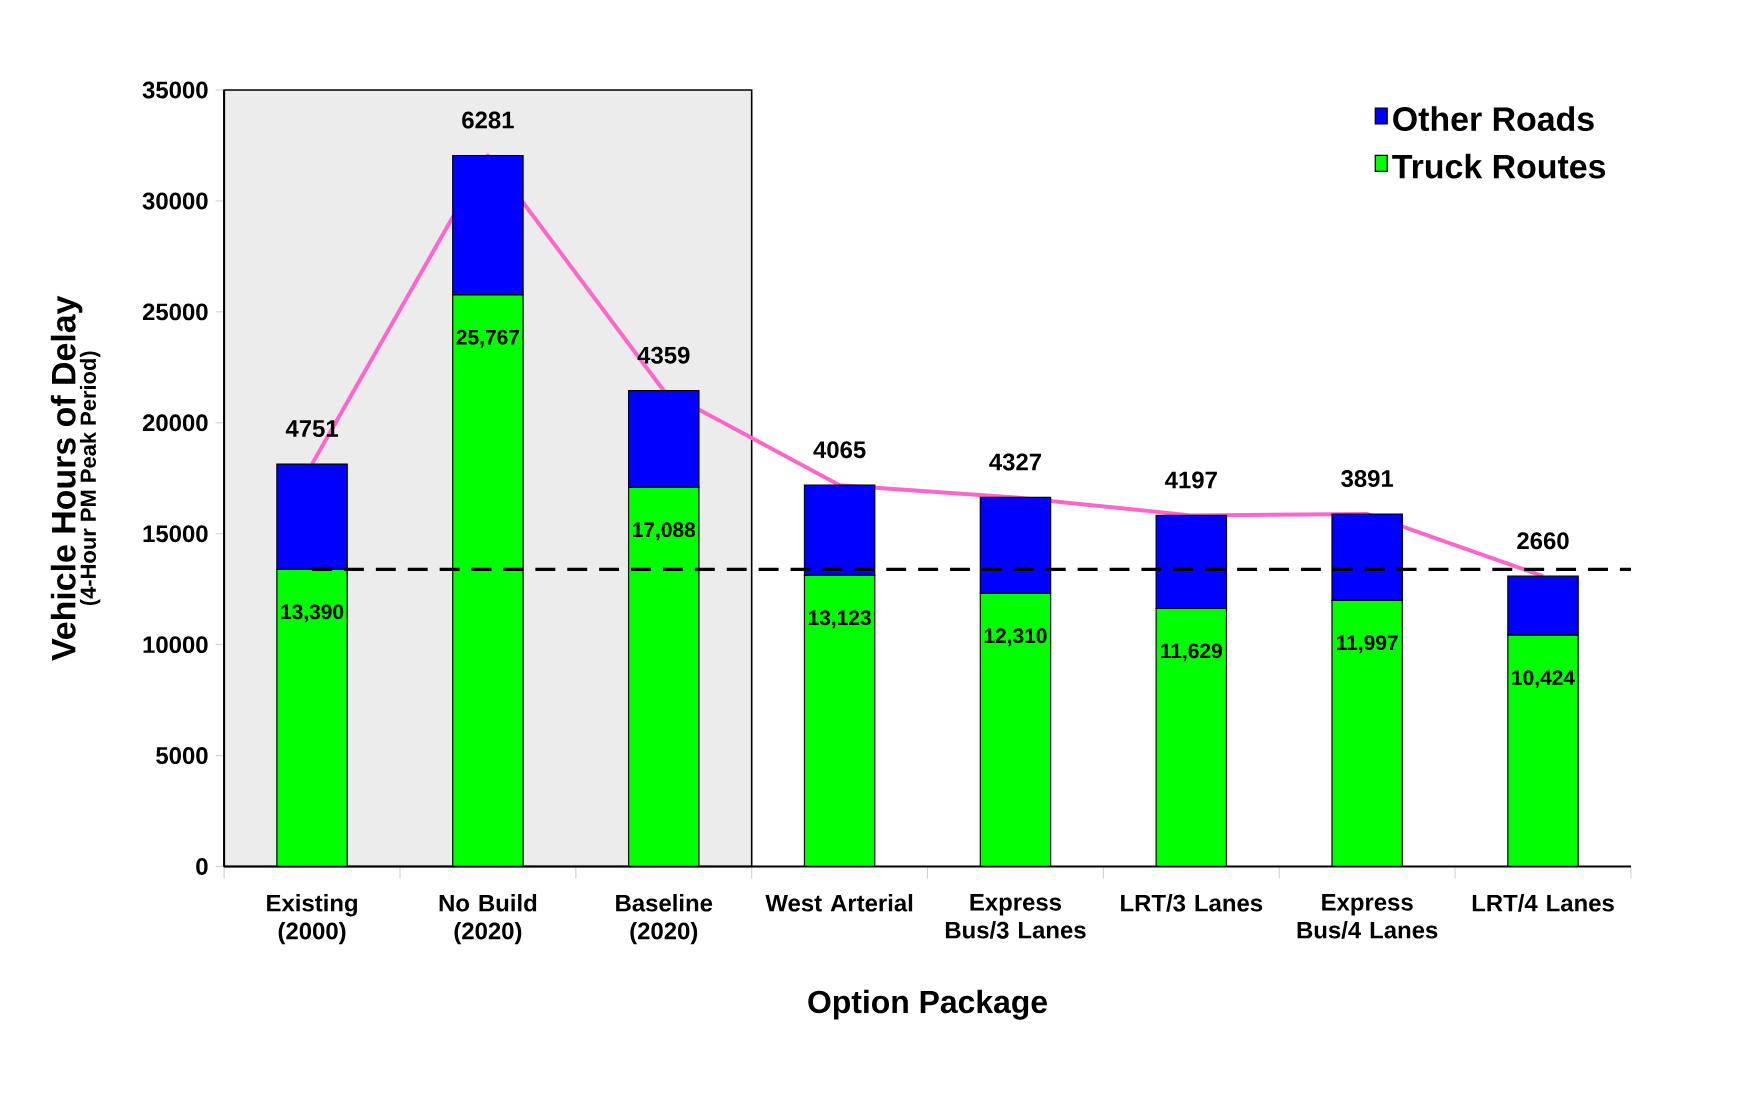  Describe the element at coordinates (664, 919) in the screenshot. I see `x-tick-label: Baseline (2020)` at that location.